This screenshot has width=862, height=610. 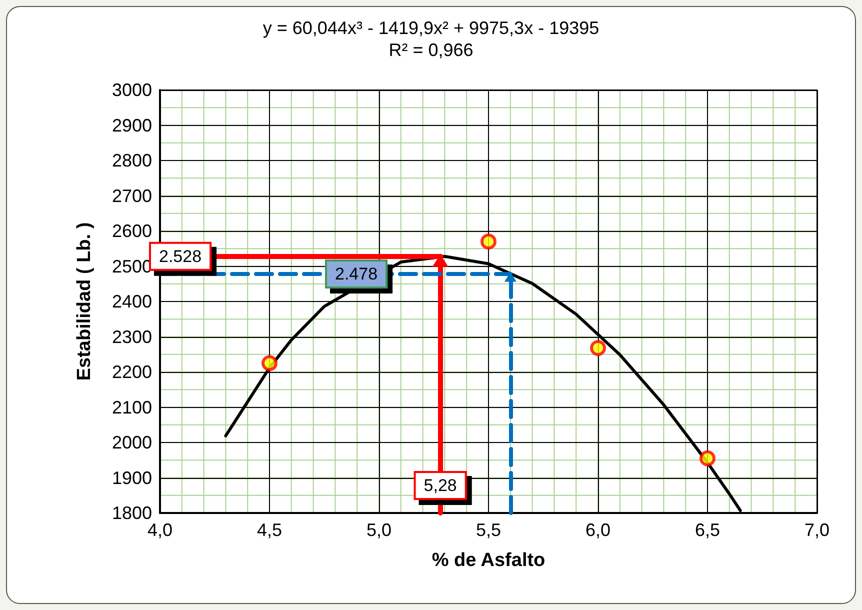 I want to click on x-axis-title: % de Asfalto, so click(x=489, y=560).